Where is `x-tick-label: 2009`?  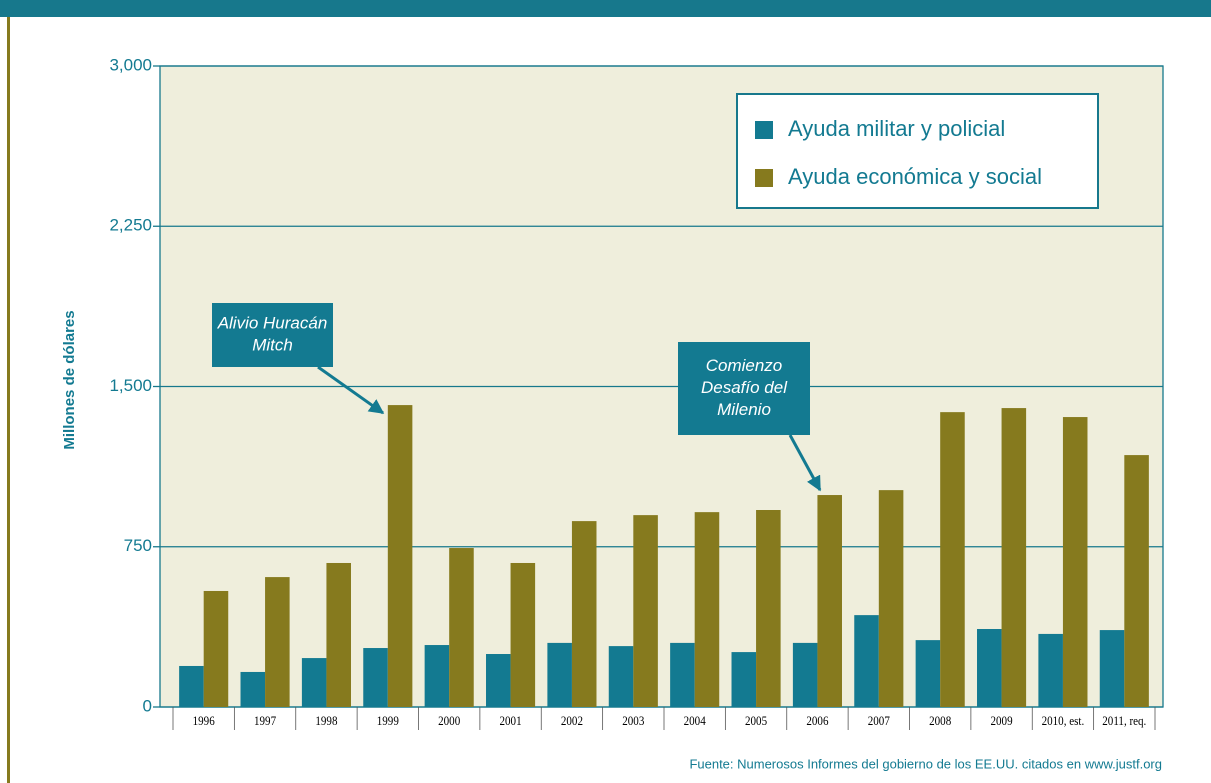 x-tick-label: 2009 is located at coordinates (1002, 720).